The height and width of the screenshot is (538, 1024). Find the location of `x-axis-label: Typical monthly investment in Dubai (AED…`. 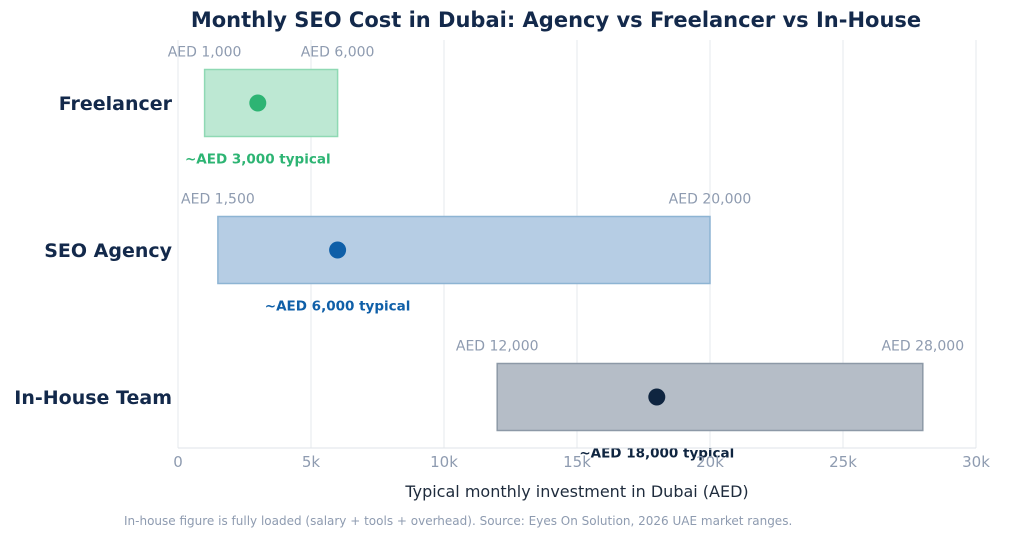

x-axis-label: Typical monthly investment in Dubai (AED… is located at coordinates (576, 491).